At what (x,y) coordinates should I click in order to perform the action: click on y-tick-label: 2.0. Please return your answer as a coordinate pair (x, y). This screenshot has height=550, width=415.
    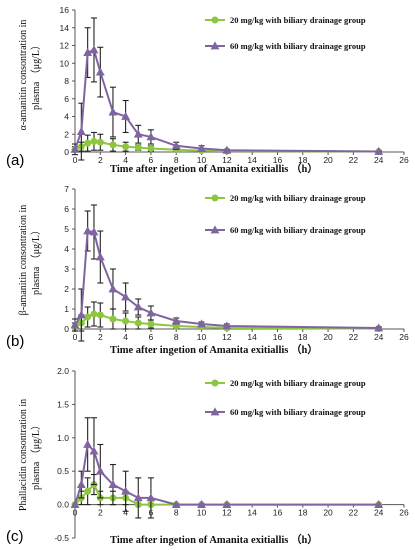
    Looking at the image, I should click on (63, 371).